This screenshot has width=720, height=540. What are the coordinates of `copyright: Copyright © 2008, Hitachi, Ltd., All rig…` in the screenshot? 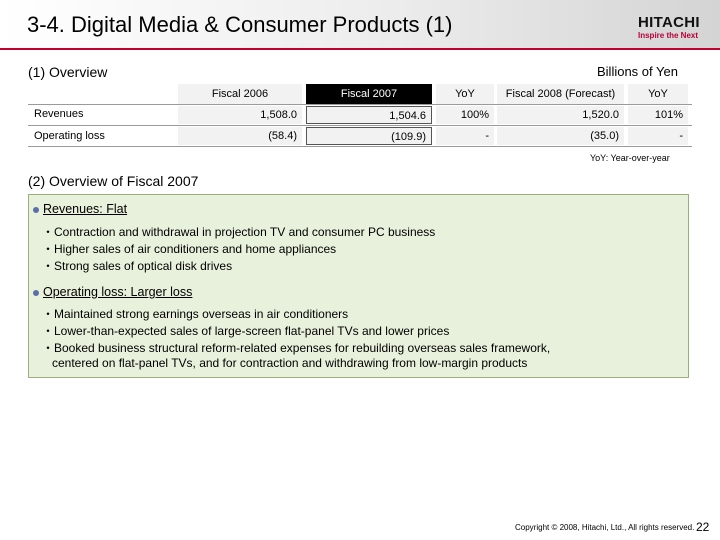 It's located at (605, 527).